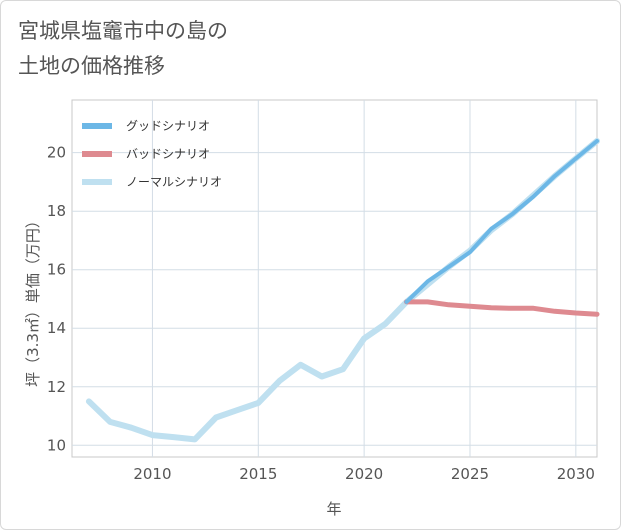  I want to click on y-tick-label: 18, so click(56, 211).